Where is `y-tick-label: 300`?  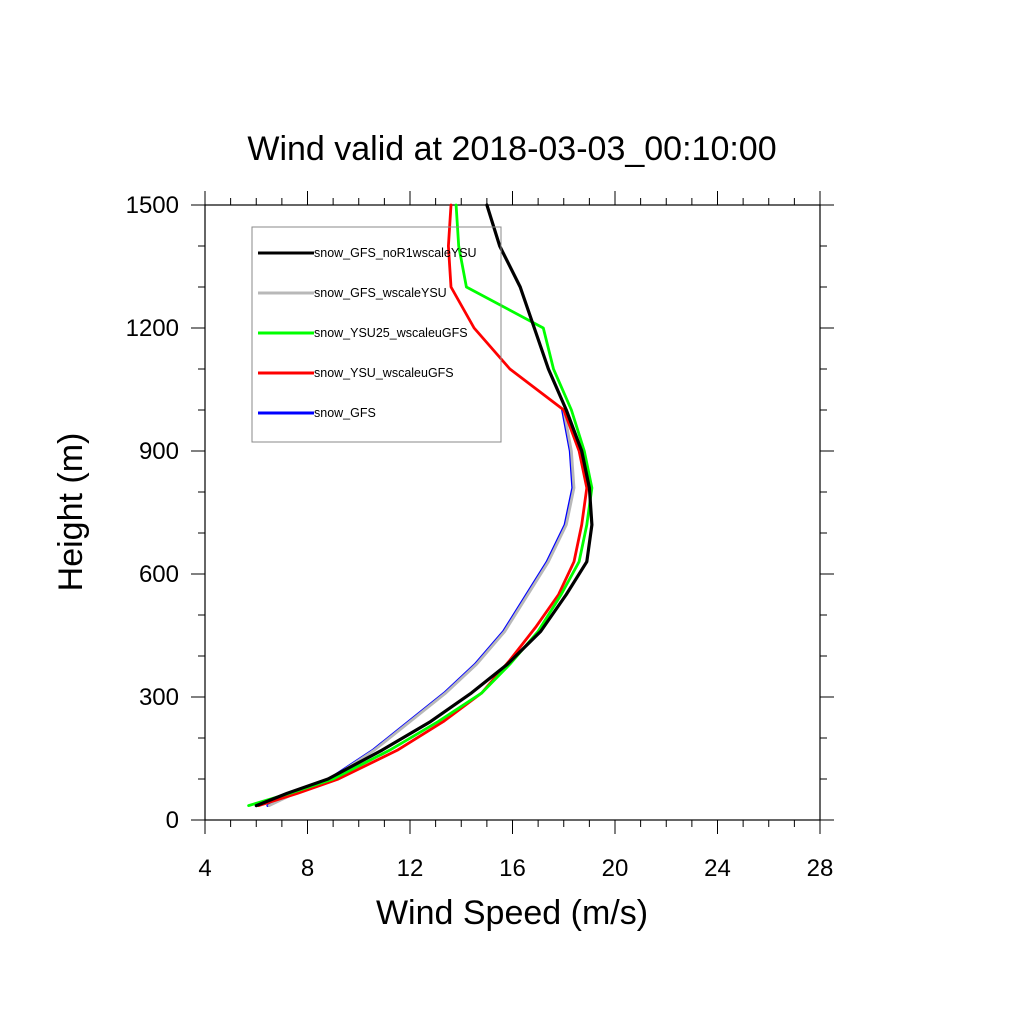 y-tick-label: 300 is located at coordinates (159, 697).